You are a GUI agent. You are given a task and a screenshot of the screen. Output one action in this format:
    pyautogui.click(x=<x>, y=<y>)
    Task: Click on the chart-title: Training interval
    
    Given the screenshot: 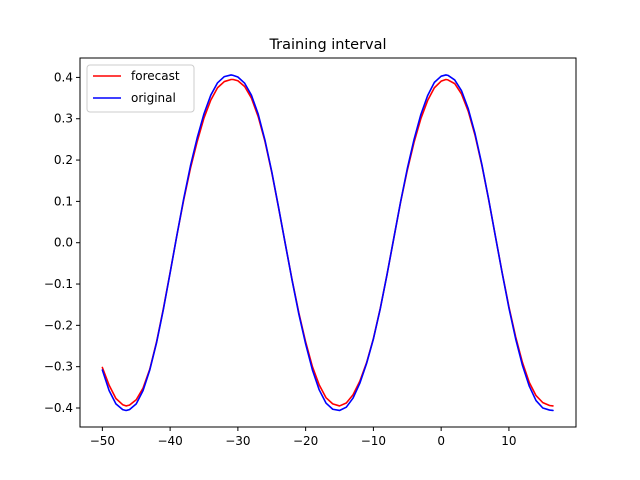 What is the action you would take?
    pyautogui.click(x=327, y=45)
    